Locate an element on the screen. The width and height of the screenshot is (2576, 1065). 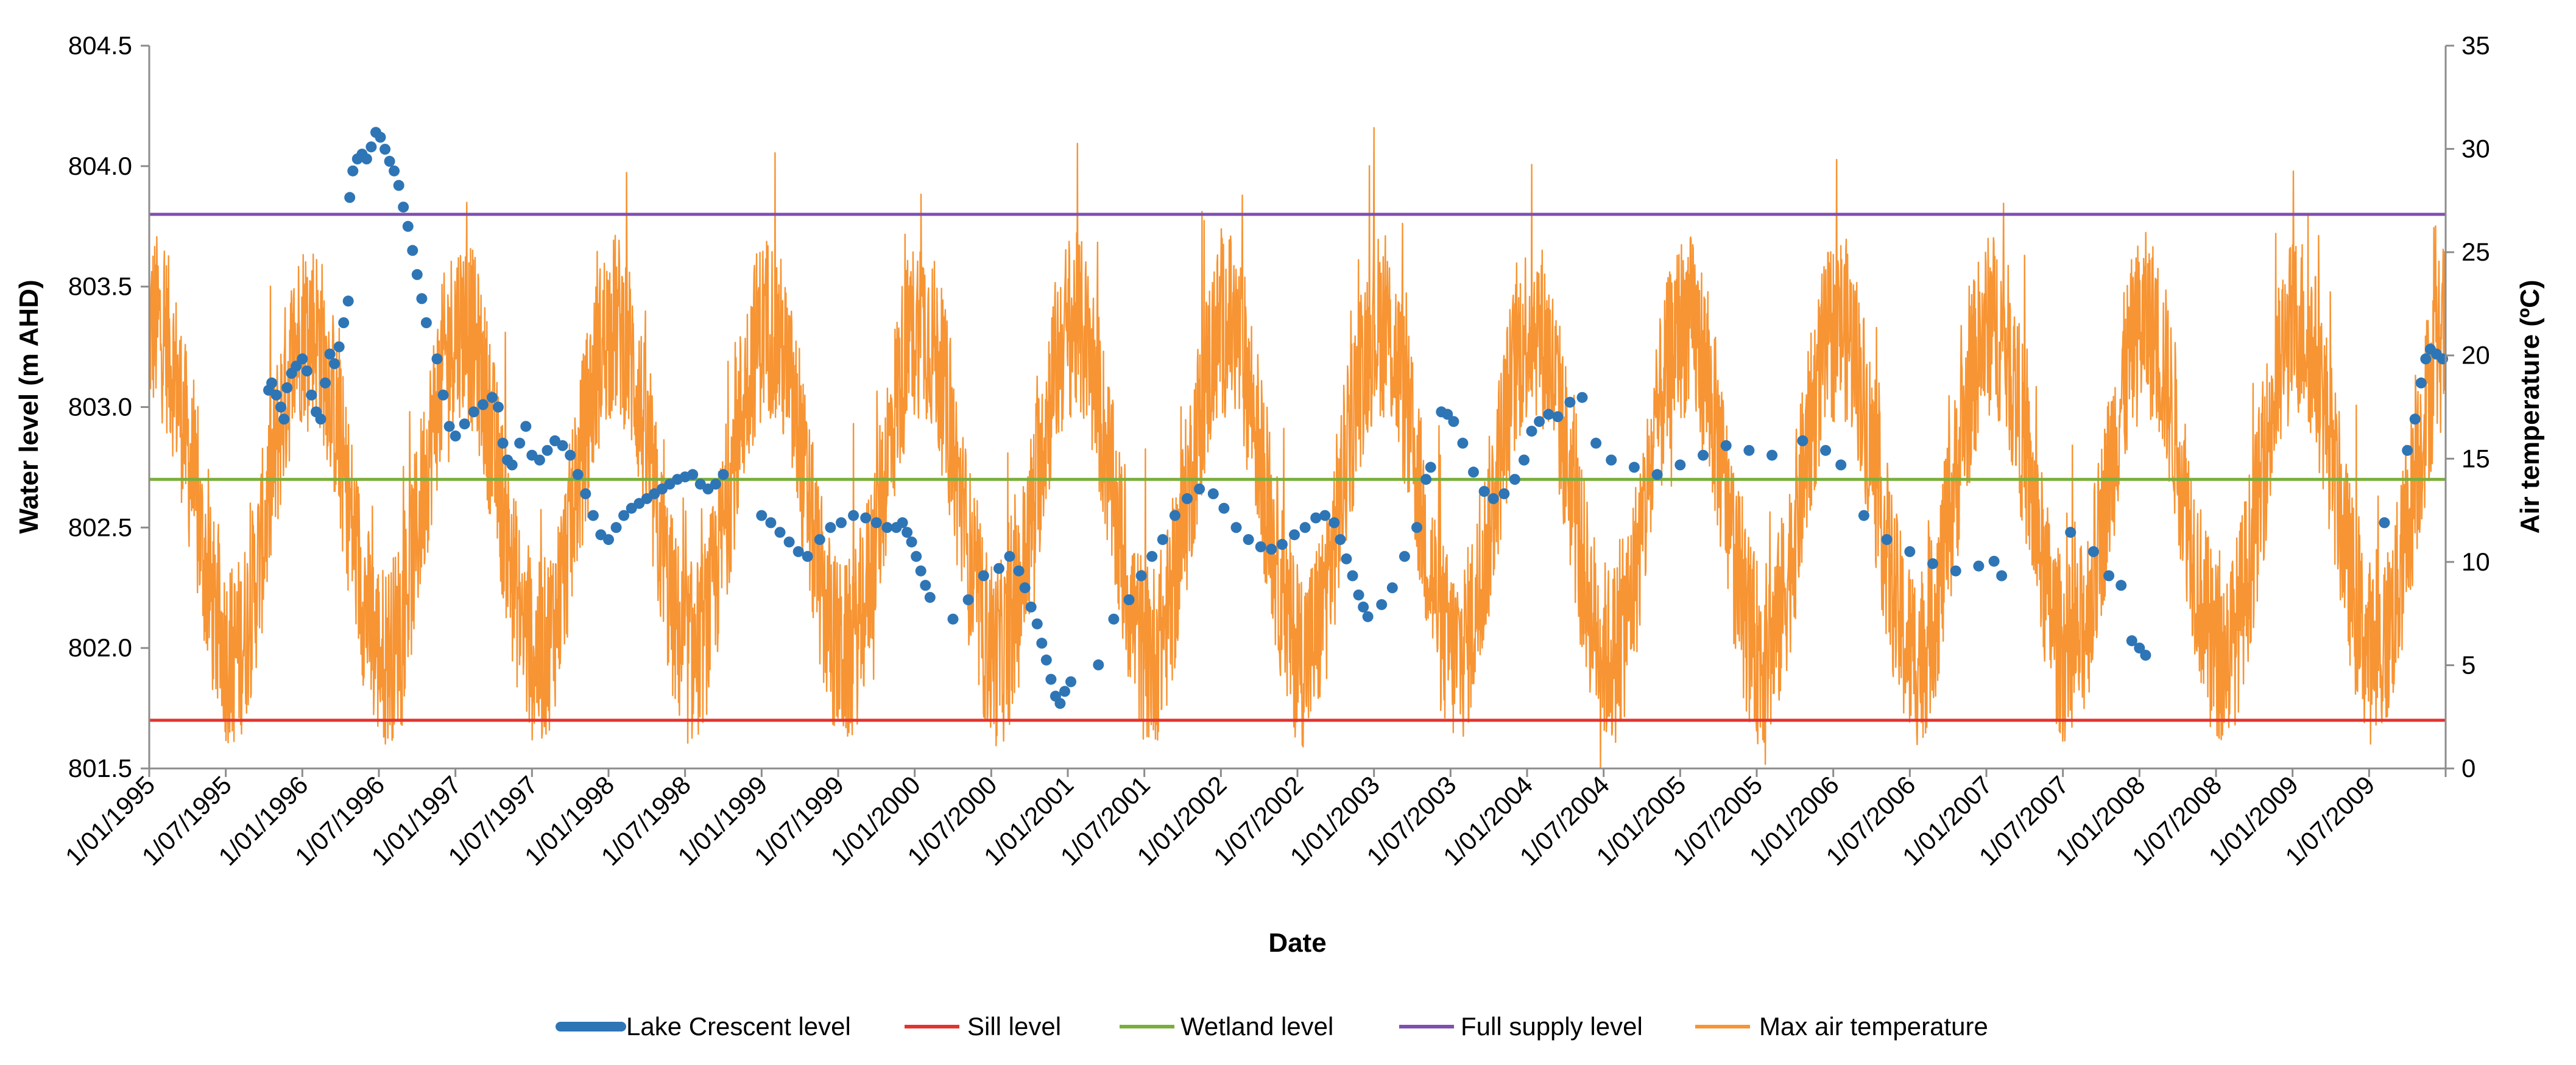
y-right-tick-label: 30 is located at coordinates (2475, 149).